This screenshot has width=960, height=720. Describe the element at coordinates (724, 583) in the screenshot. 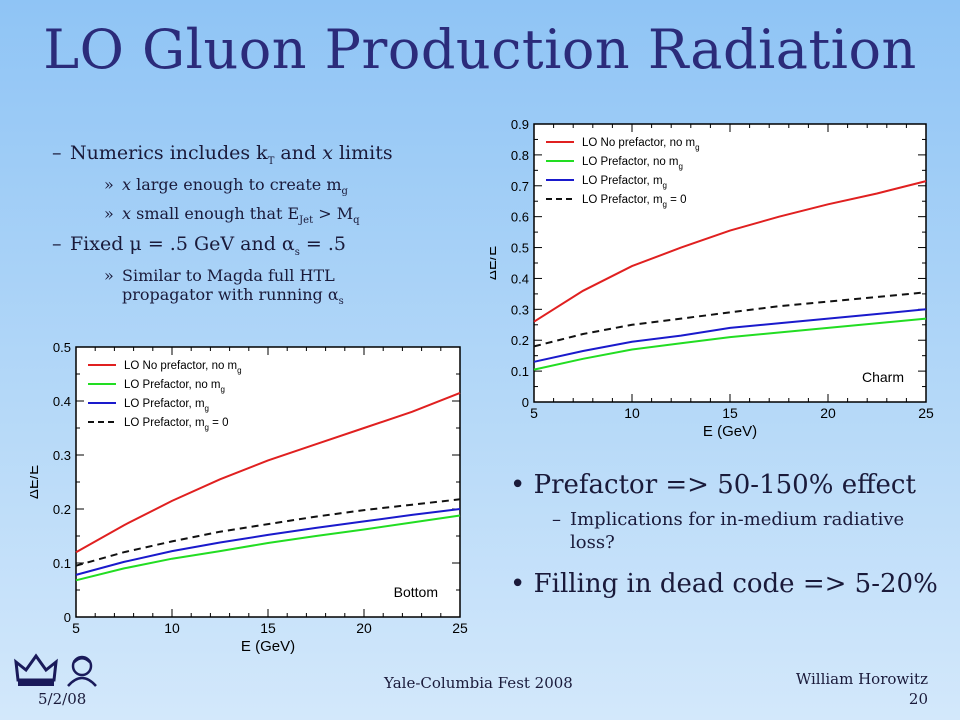

I see `bullet-dead-code: • Filling in dead code => 5-20%` at that location.